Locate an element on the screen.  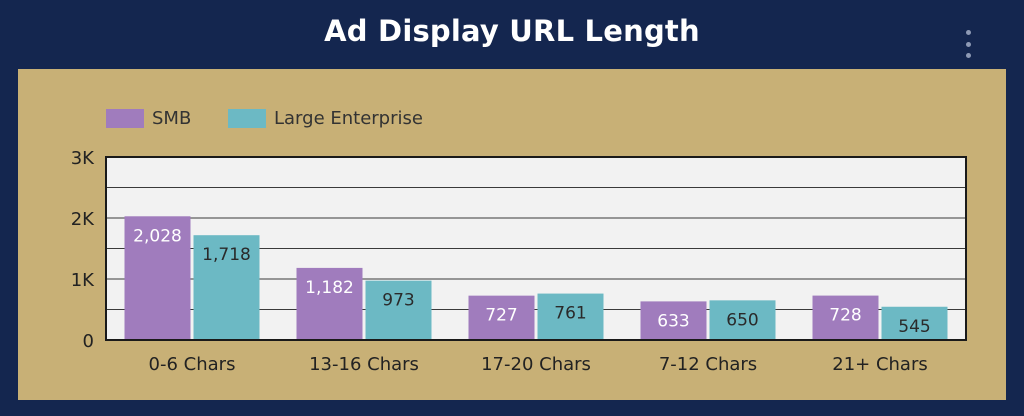
legend-swatch-smb is located at coordinates (125, 118).